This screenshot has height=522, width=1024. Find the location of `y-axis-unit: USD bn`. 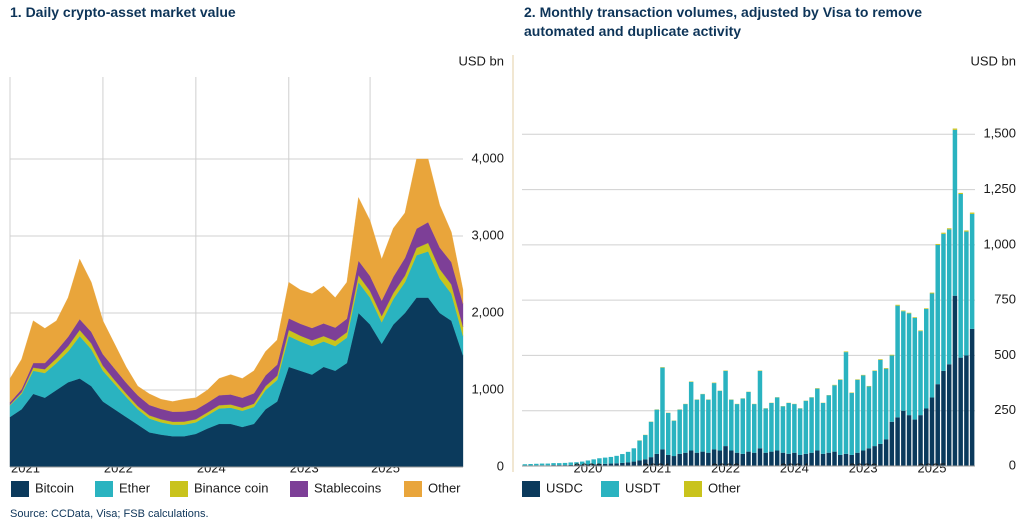

y-axis-unit: USD bn is located at coordinates (993, 60).